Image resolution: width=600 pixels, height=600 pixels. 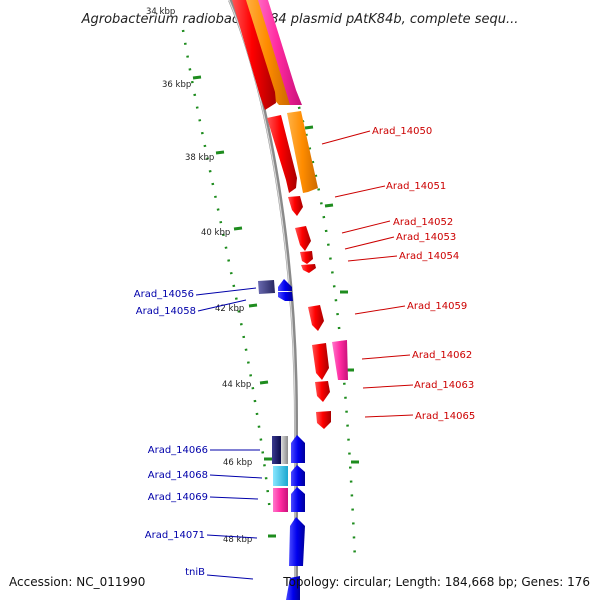 I want to click on kbp-label-36: 36 kbp, so click(x=176, y=85).